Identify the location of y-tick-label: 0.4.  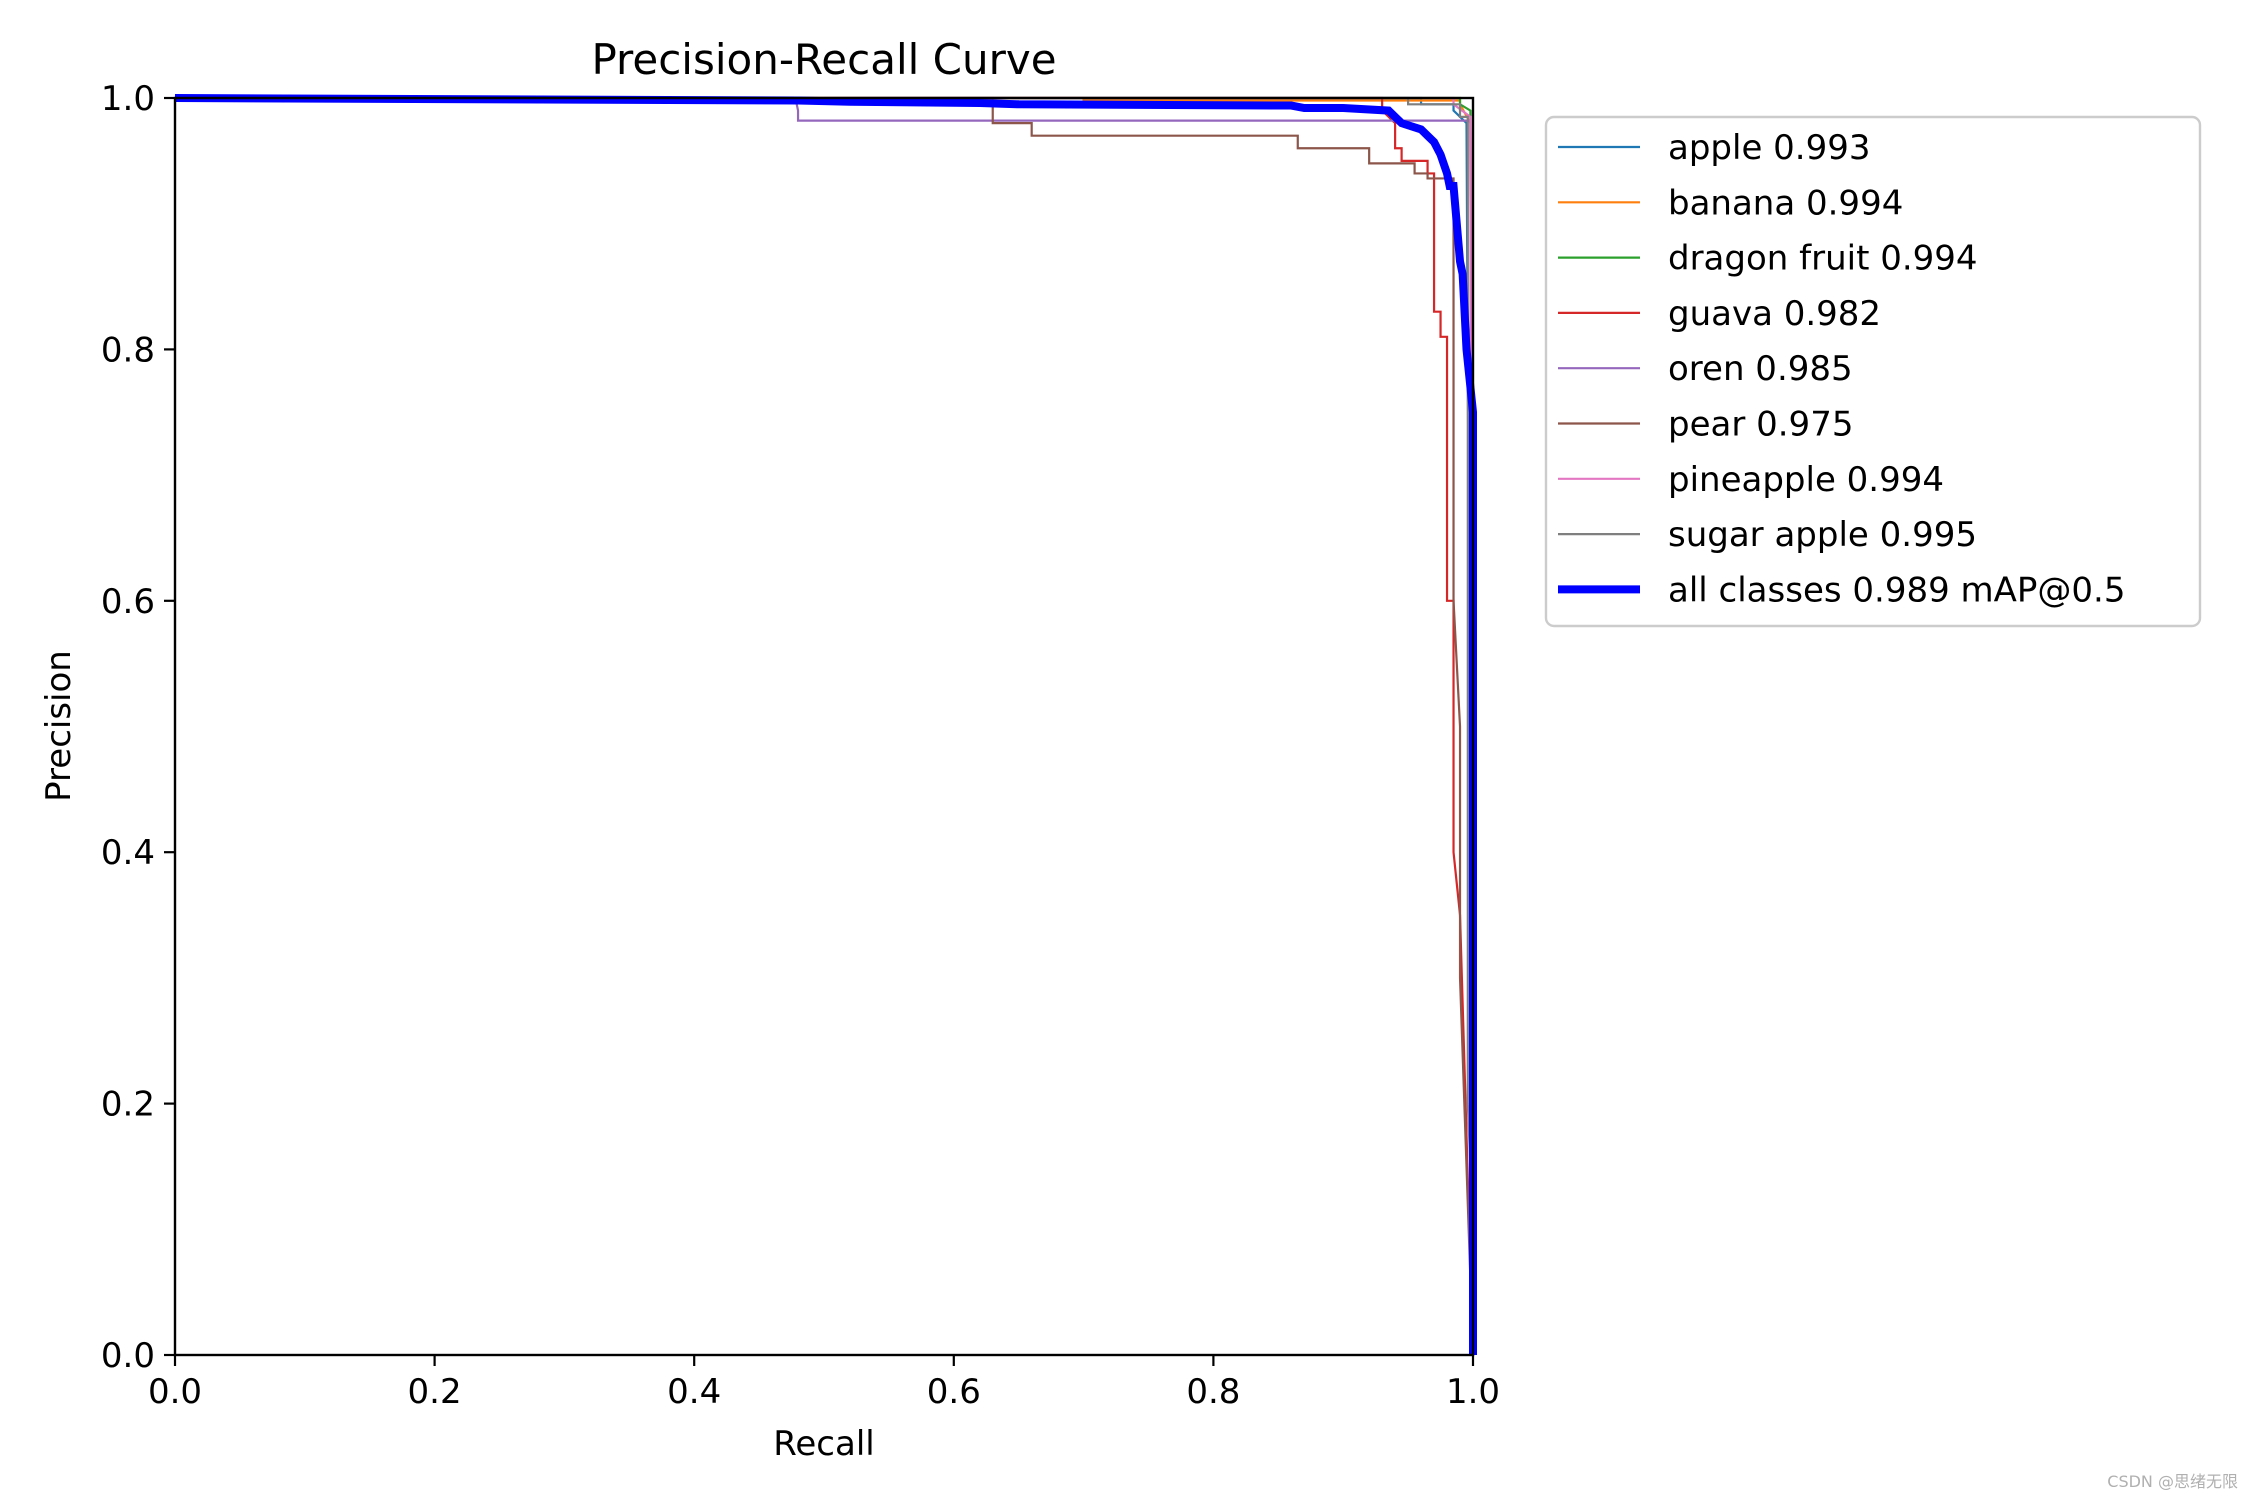
(128, 853).